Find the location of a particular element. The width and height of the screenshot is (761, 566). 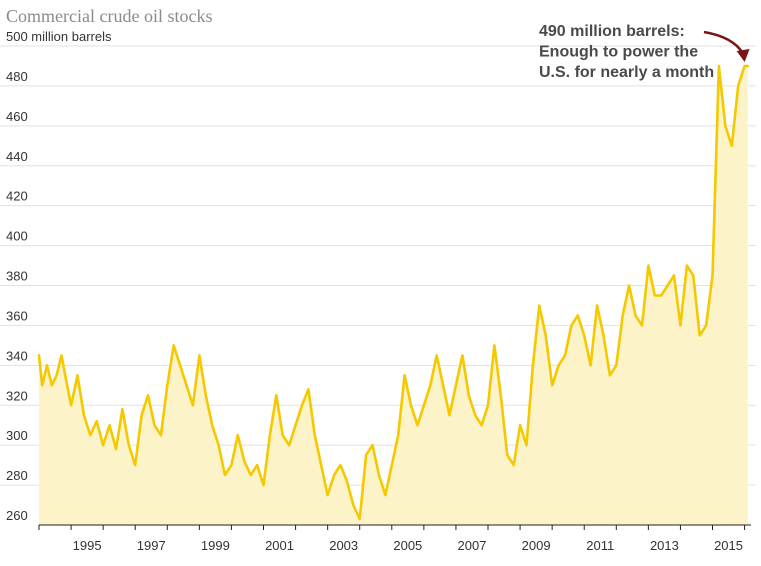

x-tick-label: 2007 is located at coordinates (472, 545).